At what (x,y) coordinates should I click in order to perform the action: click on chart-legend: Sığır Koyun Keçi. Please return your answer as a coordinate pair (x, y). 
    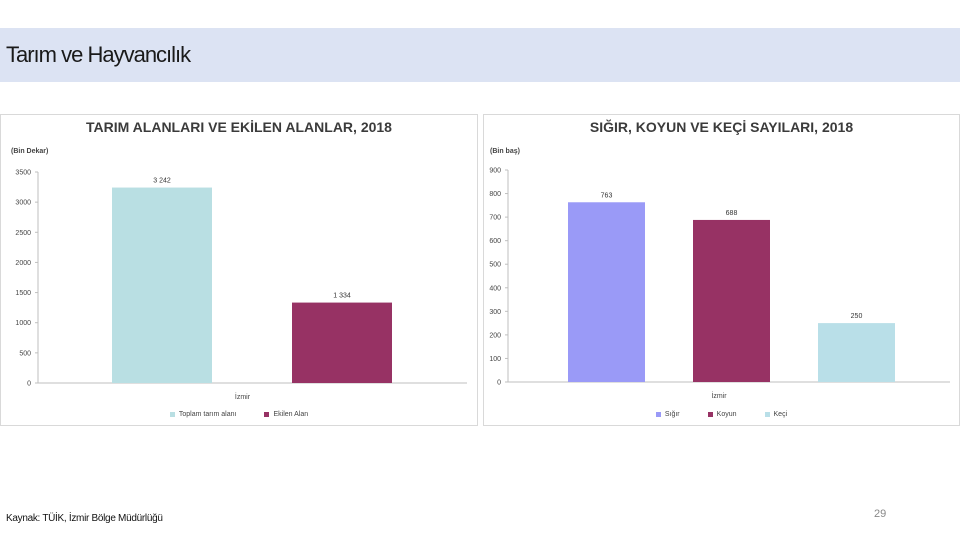
    Looking at the image, I should click on (721, 414).